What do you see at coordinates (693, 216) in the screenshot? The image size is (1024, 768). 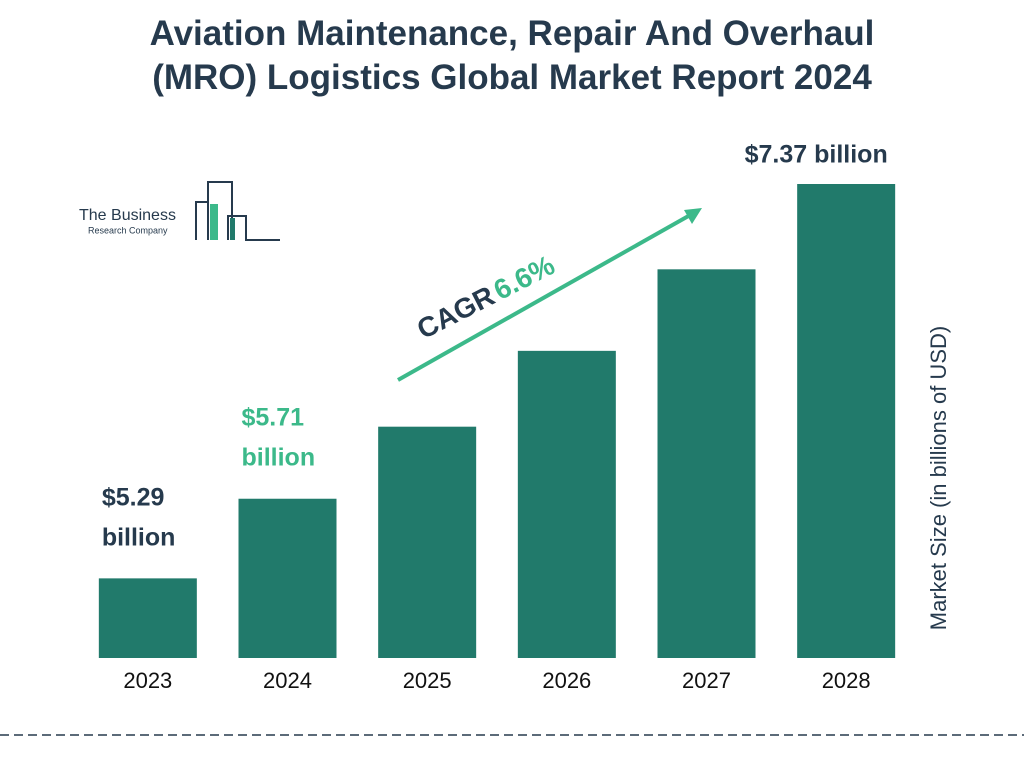 I see `cagr-arrow-head` at bounding box center [693, 216].